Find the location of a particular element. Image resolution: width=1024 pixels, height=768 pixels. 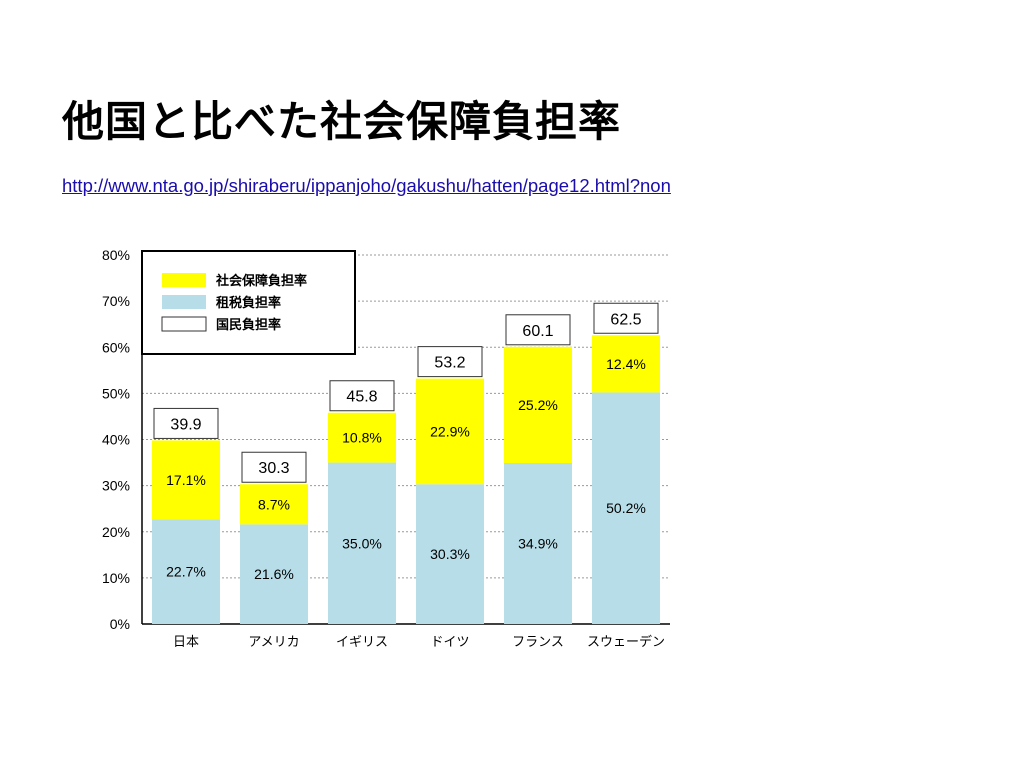

y-tick-label: 0% is located at coordinates (120, 624).